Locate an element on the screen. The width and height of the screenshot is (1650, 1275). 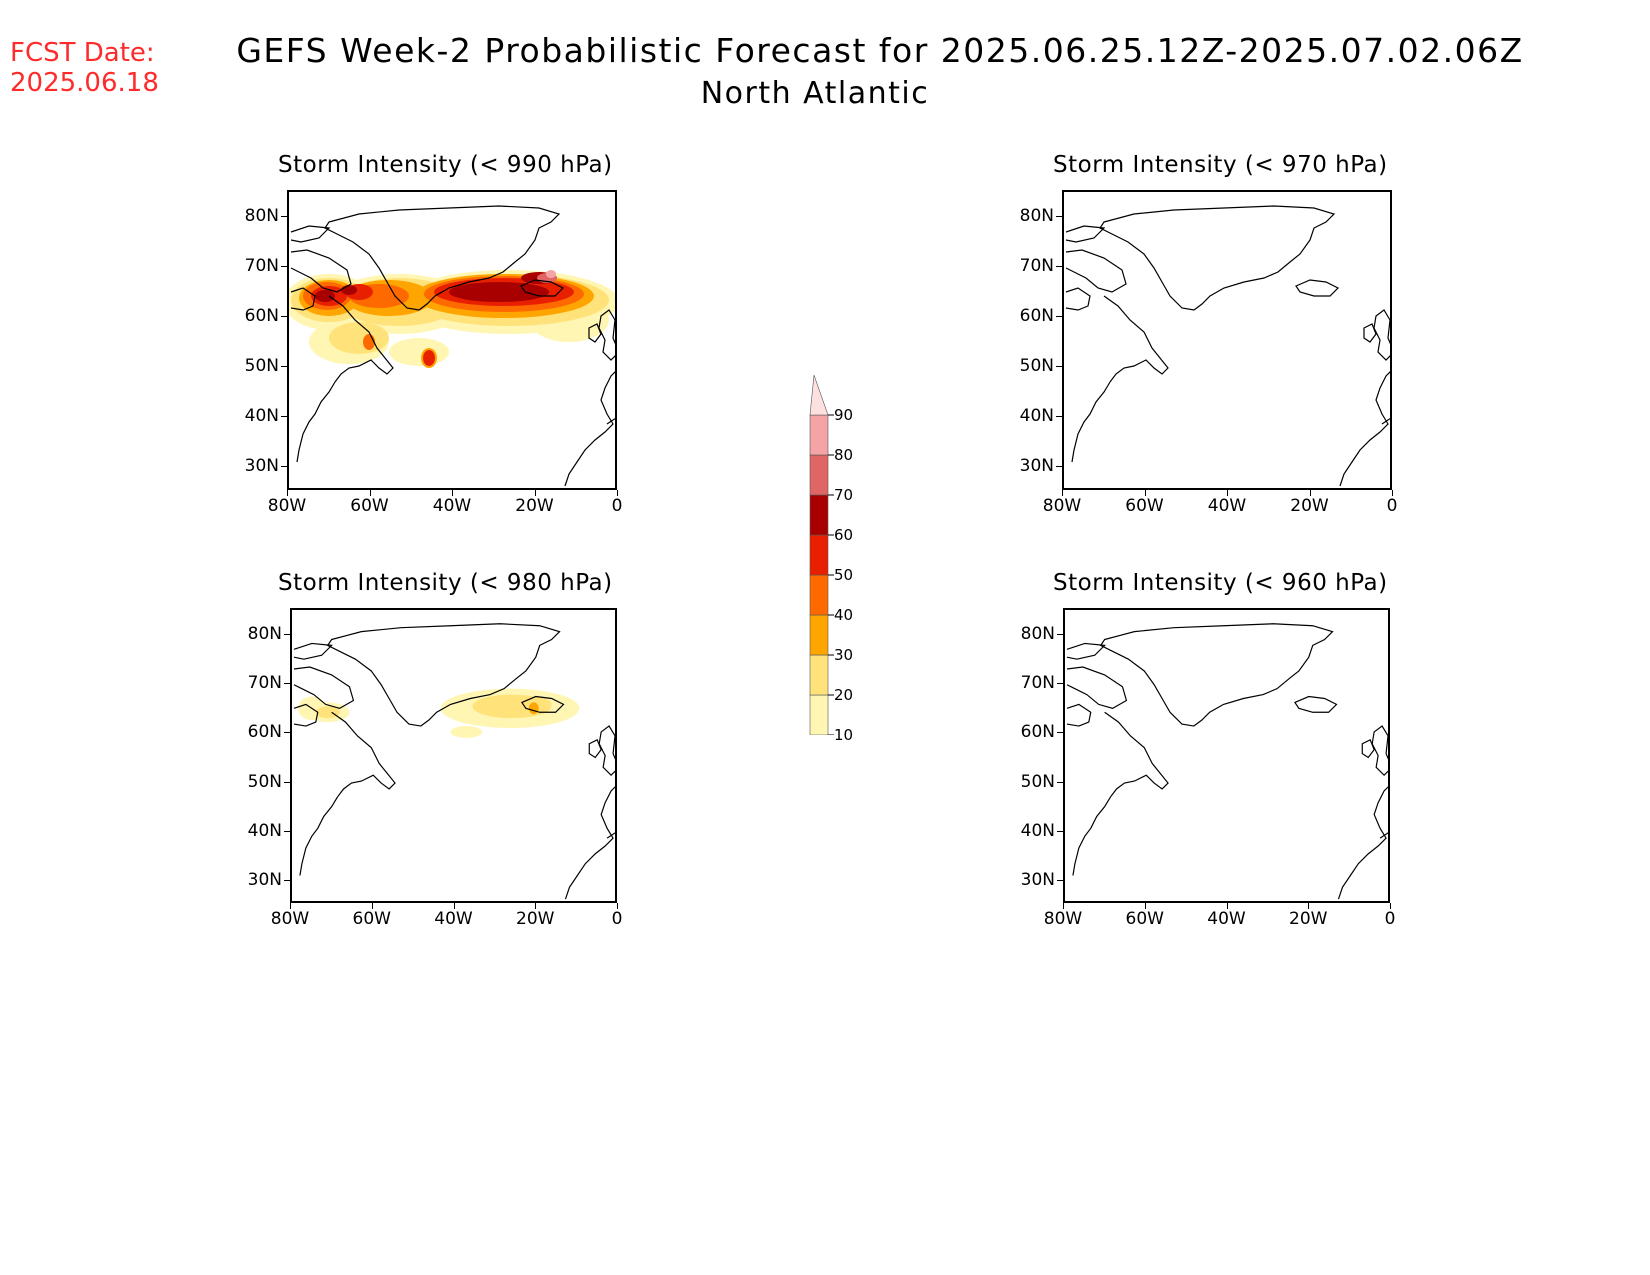
colorbar-label: 40 is located at coordinates (844, 615).